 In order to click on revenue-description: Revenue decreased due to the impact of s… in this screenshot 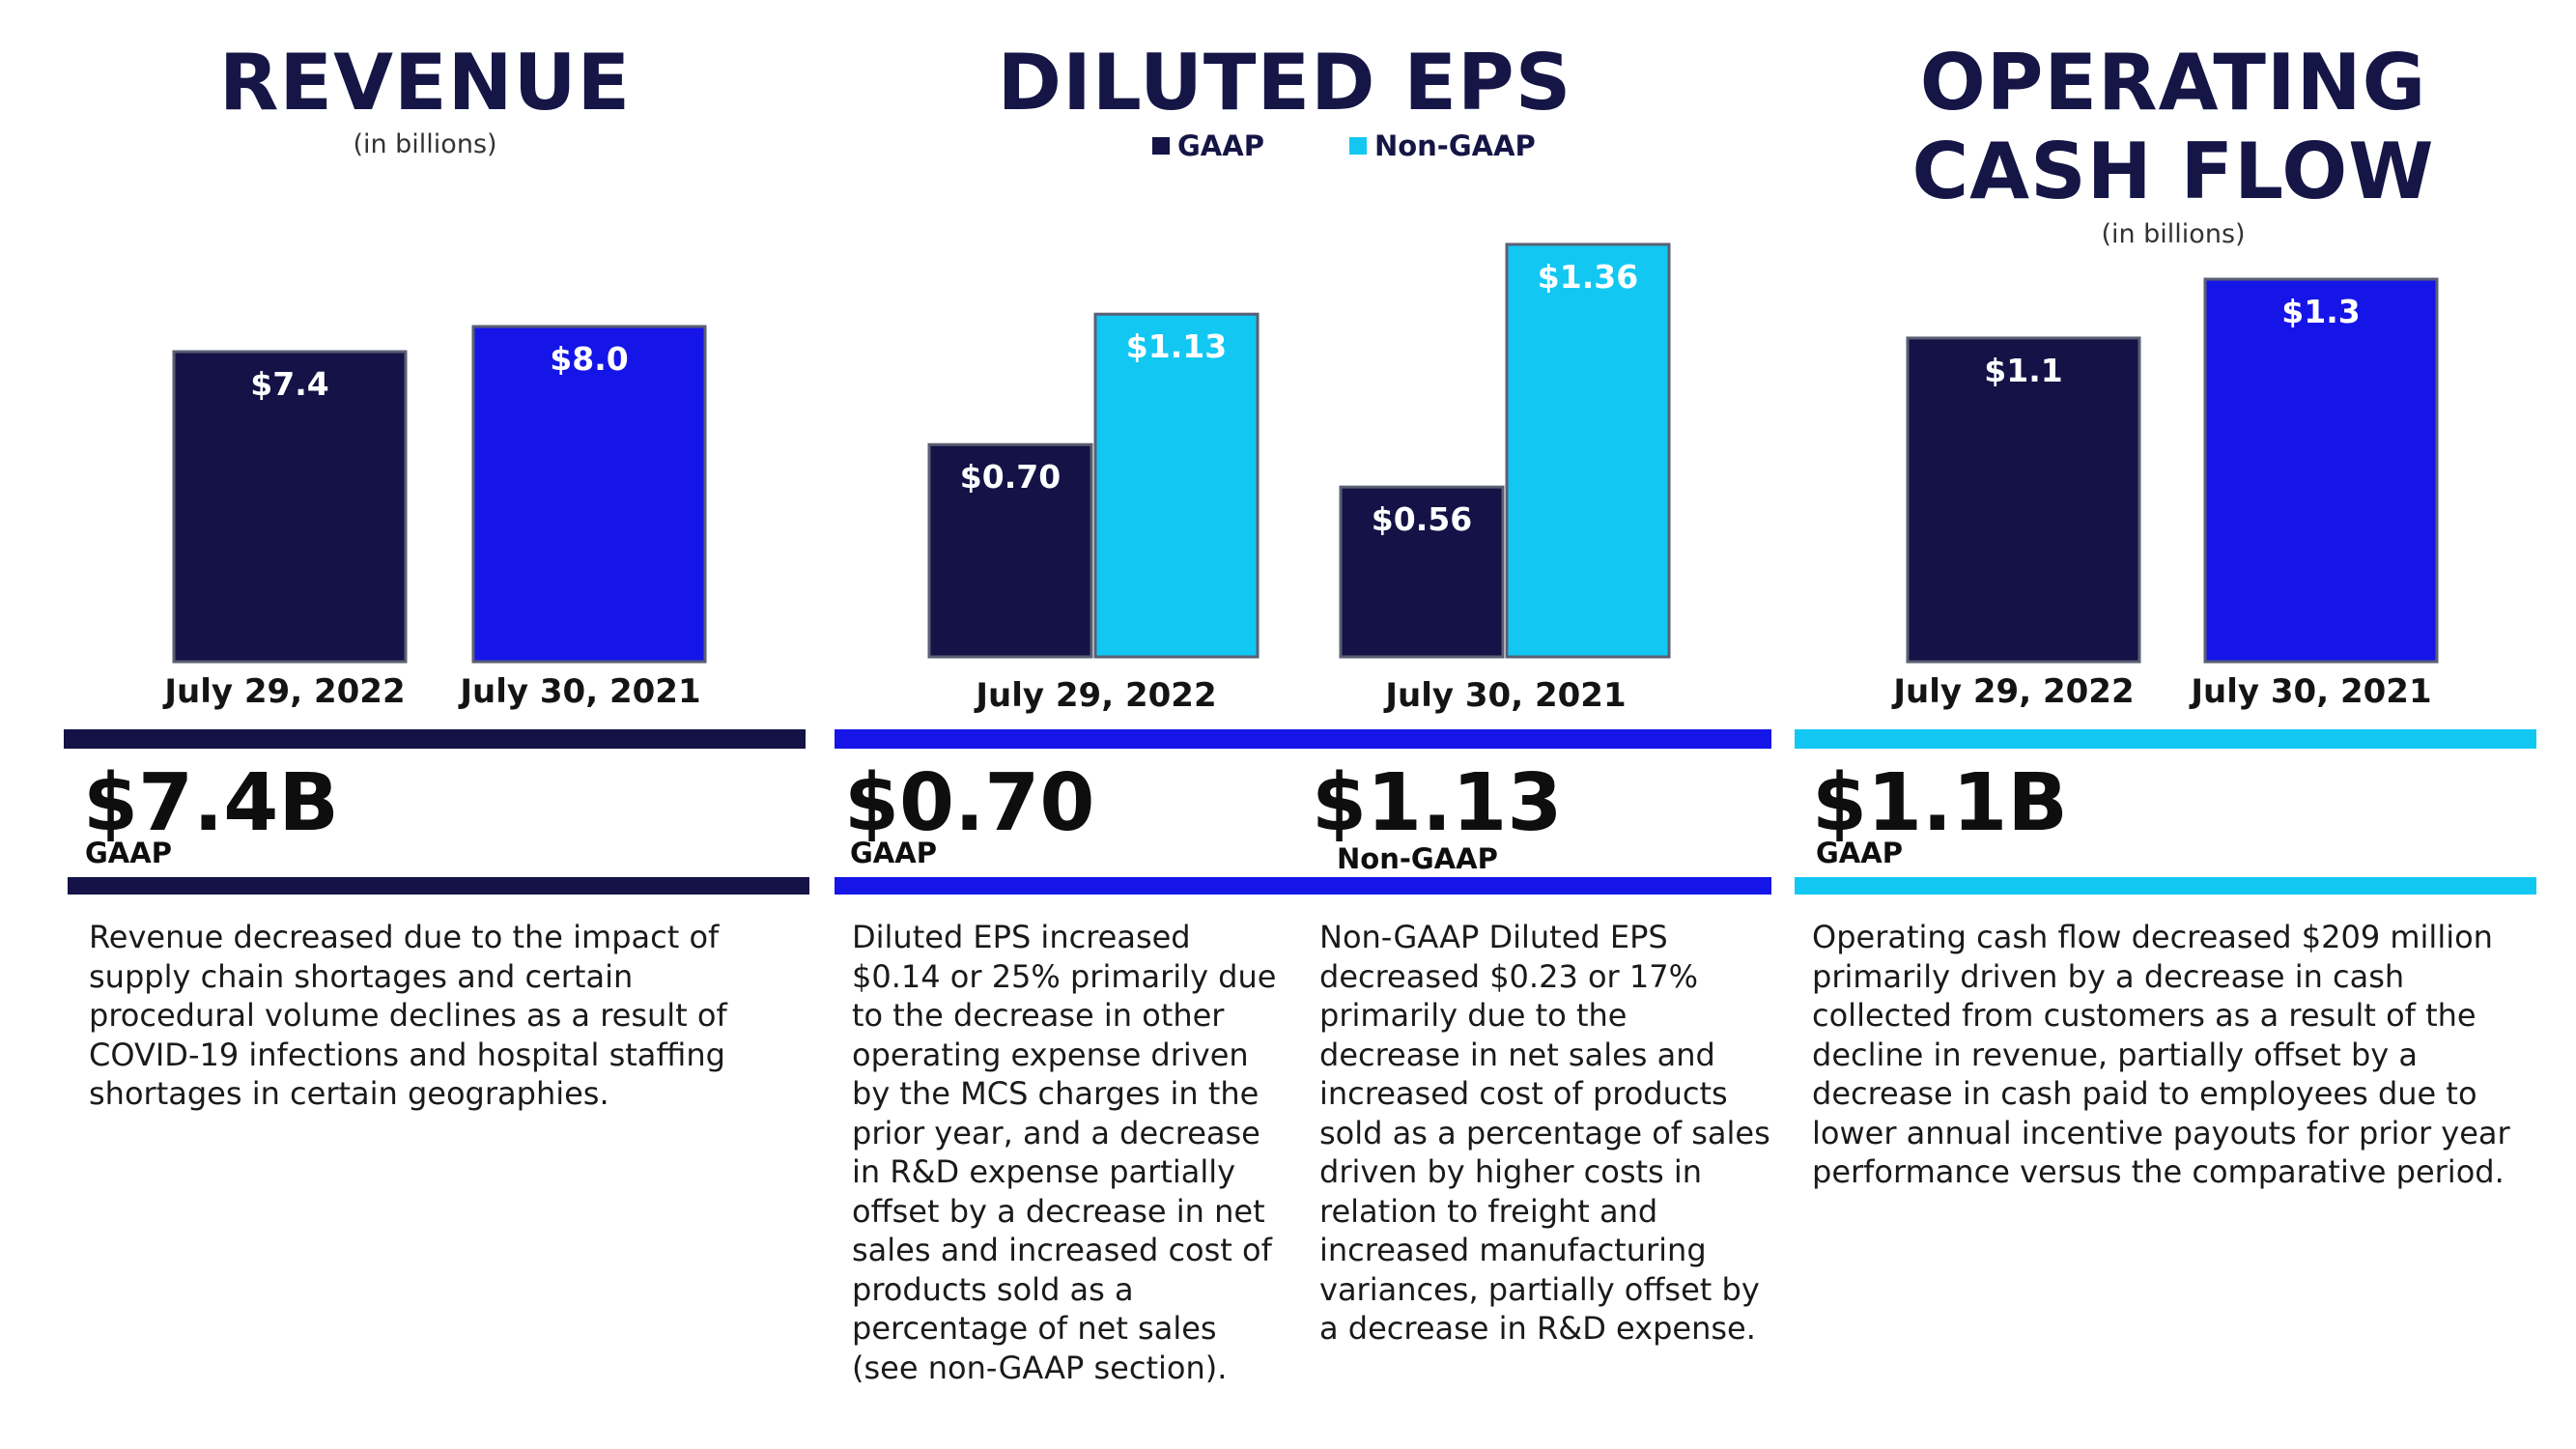, I will do `click(408, 1015)`.